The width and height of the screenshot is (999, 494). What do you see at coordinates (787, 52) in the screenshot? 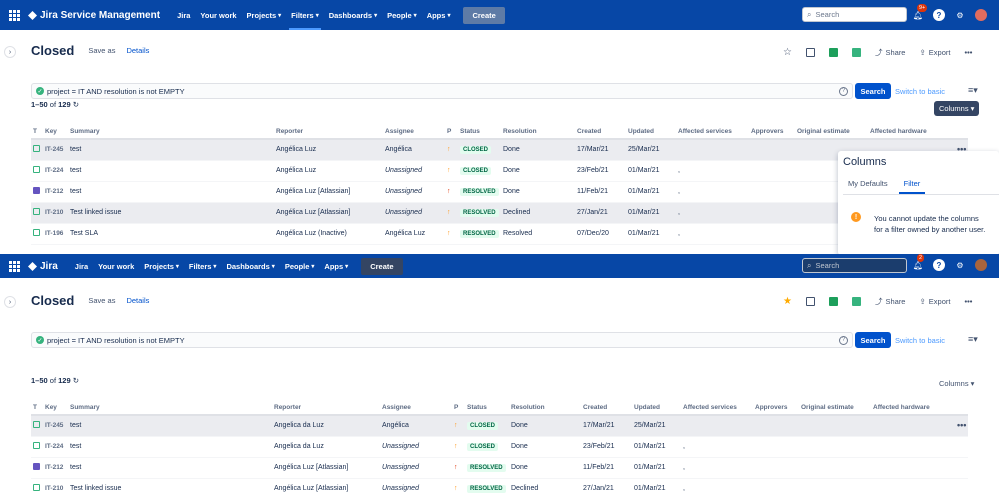
I see `star-icon: ☆` at bounding box center [787, 52].